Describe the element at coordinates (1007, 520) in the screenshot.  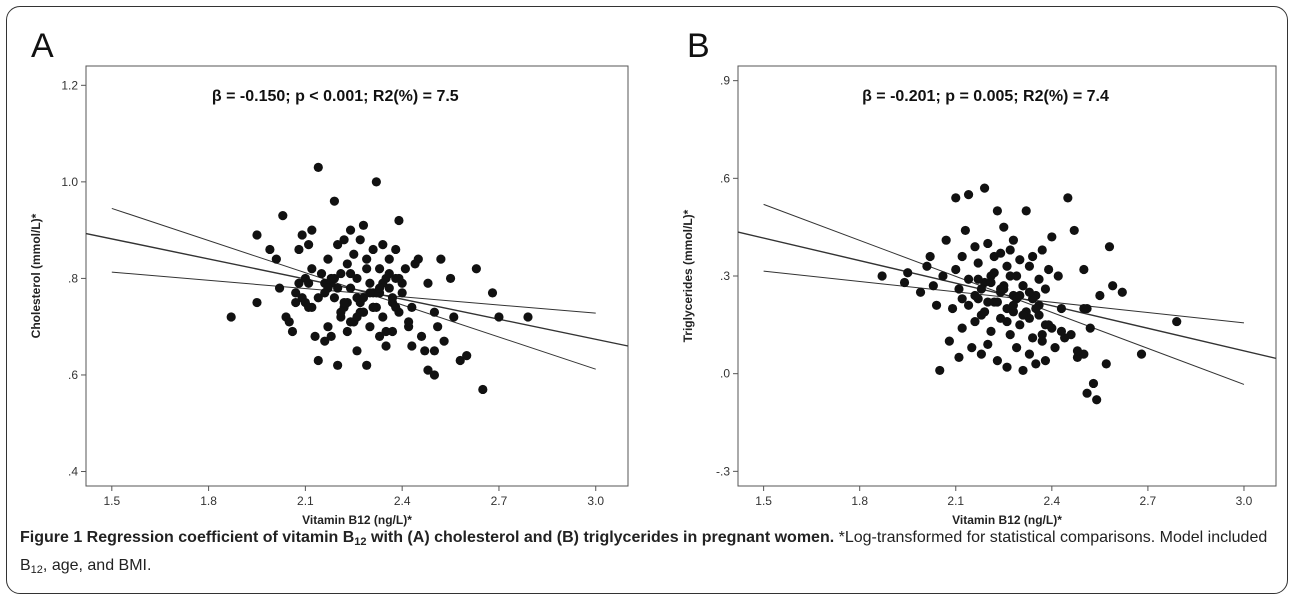
I see `panel-b-x-axis-label: Vitamin B12 (ng/L)*` at that location.